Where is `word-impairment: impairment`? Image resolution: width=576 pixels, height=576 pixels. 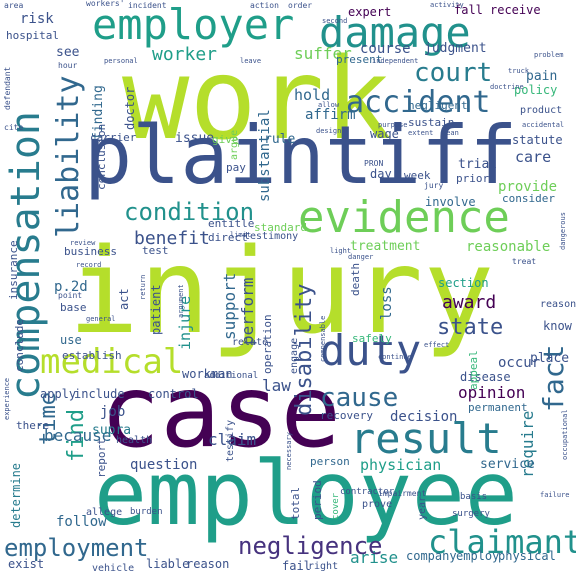 word-impairment: impairment is located at coordinates (402, 493).